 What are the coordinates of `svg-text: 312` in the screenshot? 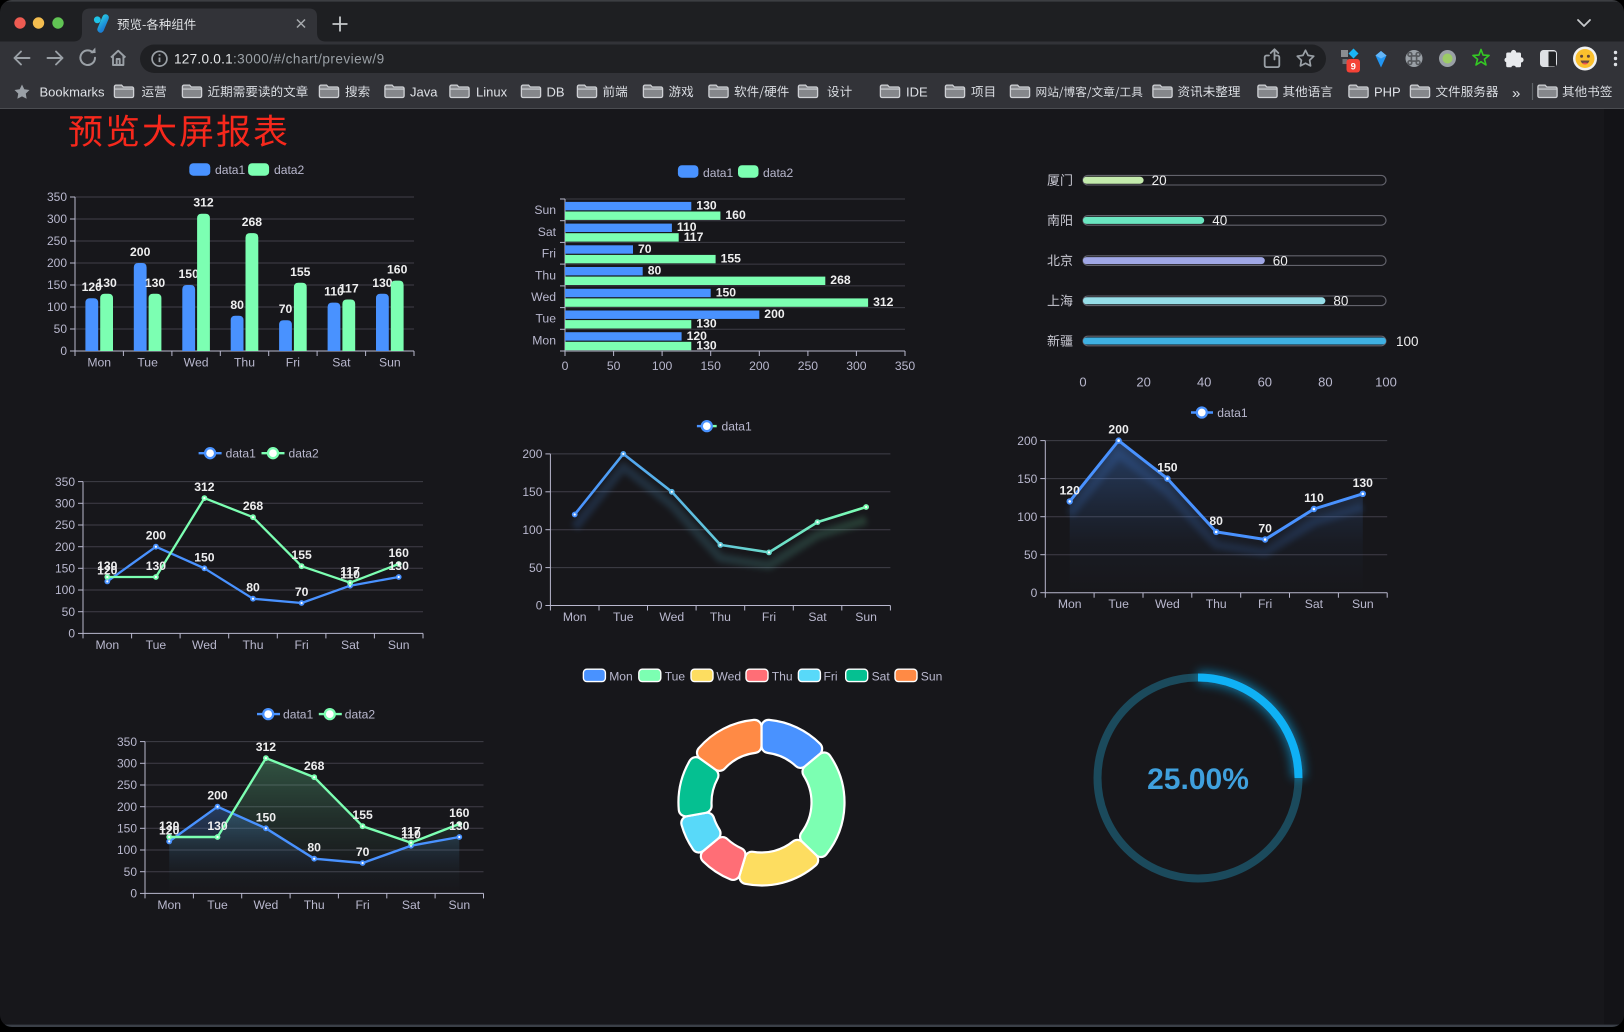 It's located at (883, 302).